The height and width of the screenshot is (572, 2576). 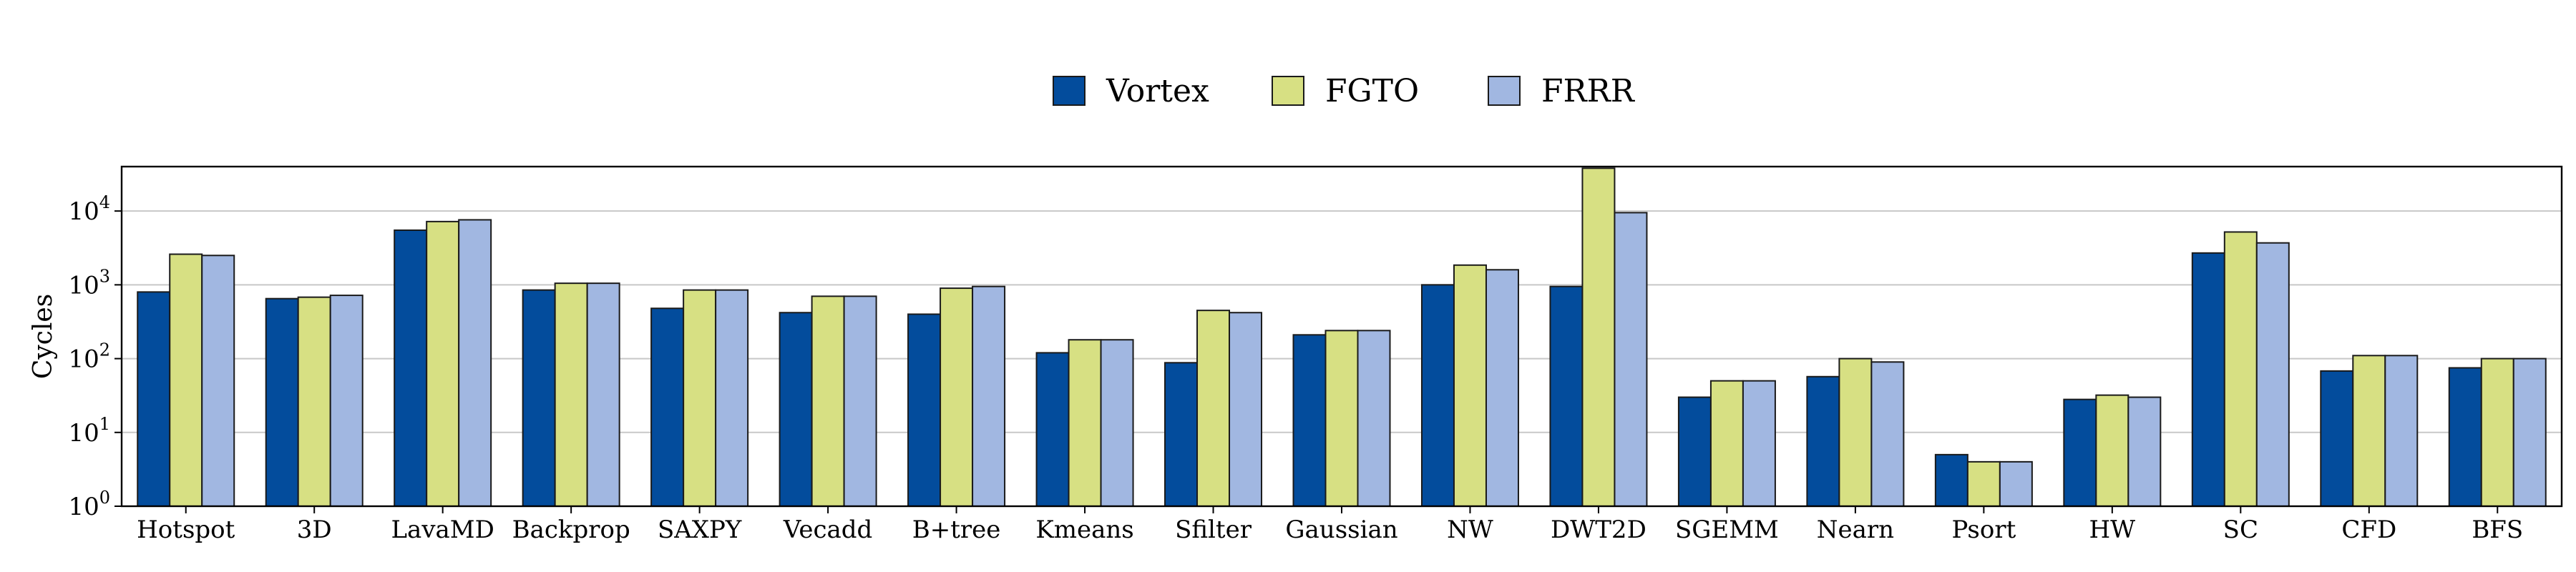 I want to click on legend: Vortex FGTO FRRR, so click(x=1344, y=91).